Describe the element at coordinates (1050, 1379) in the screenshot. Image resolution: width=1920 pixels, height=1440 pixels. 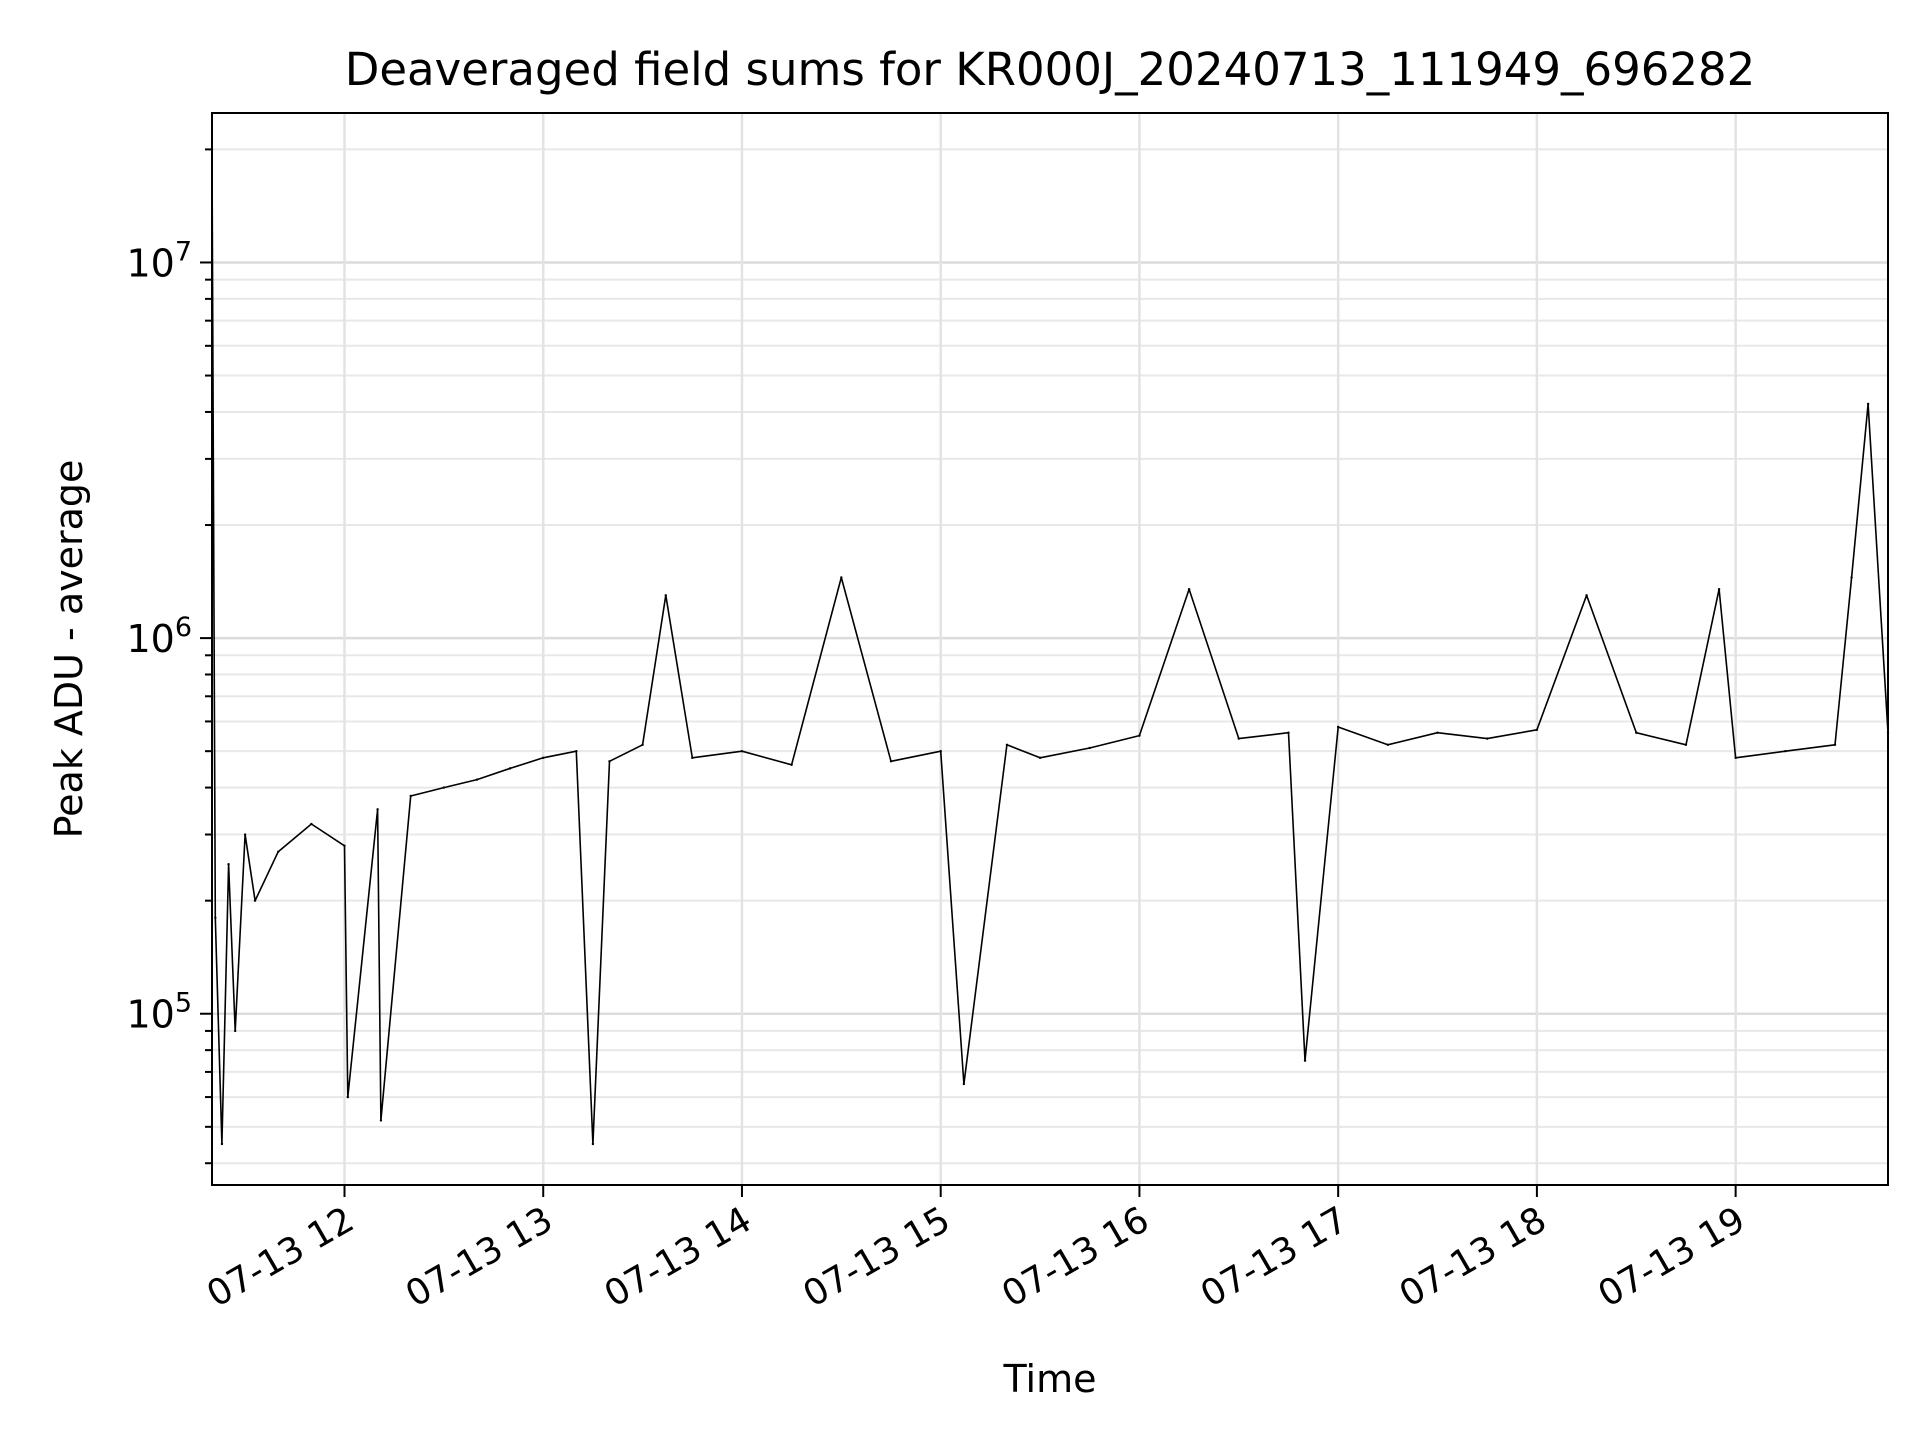
I see `x-axis-label: Time` at that location.